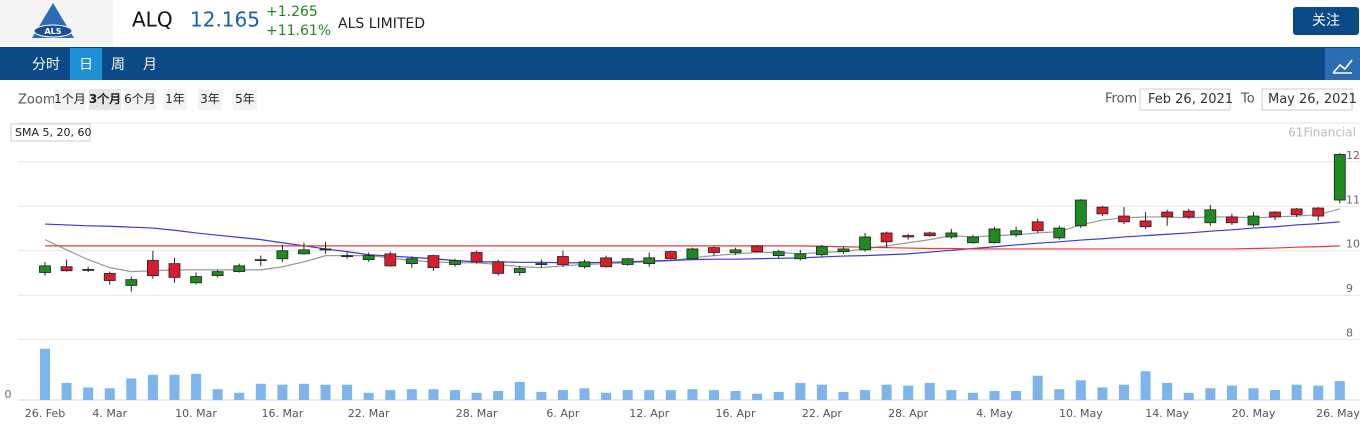  Describe the element at coordinates (1190, 99) in the screenshot. I see `from-value: Feb 26, 2021` at that location.